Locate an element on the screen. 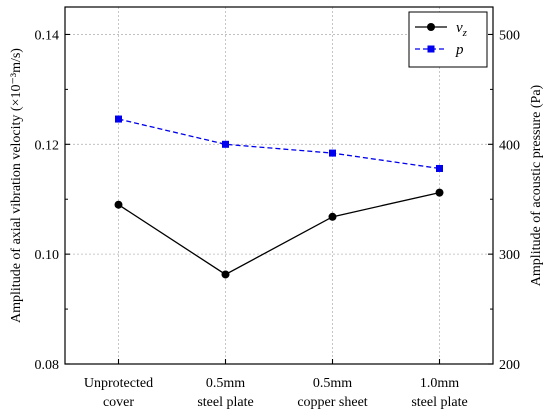  series-line-v is located at coordinates (279, 234).